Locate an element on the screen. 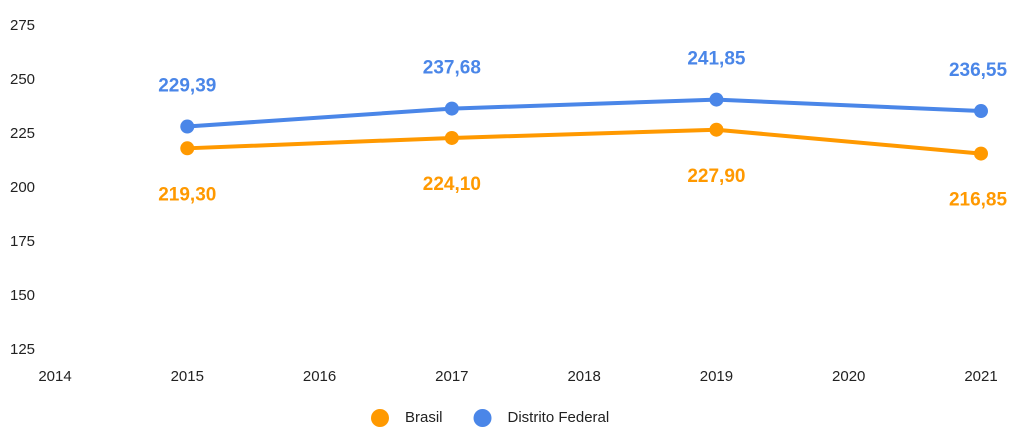  y-tick-label: 125 is located at coordinates (22, 349).